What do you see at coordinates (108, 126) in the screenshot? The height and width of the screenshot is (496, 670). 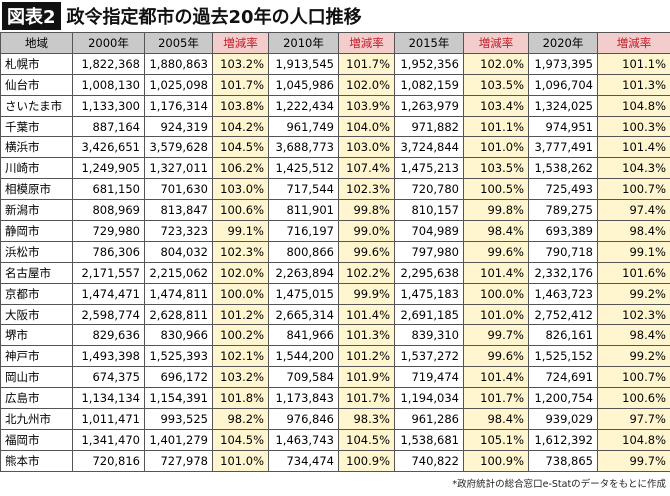 I see `value-cell: 887,164` at bounding box center [108, 126].